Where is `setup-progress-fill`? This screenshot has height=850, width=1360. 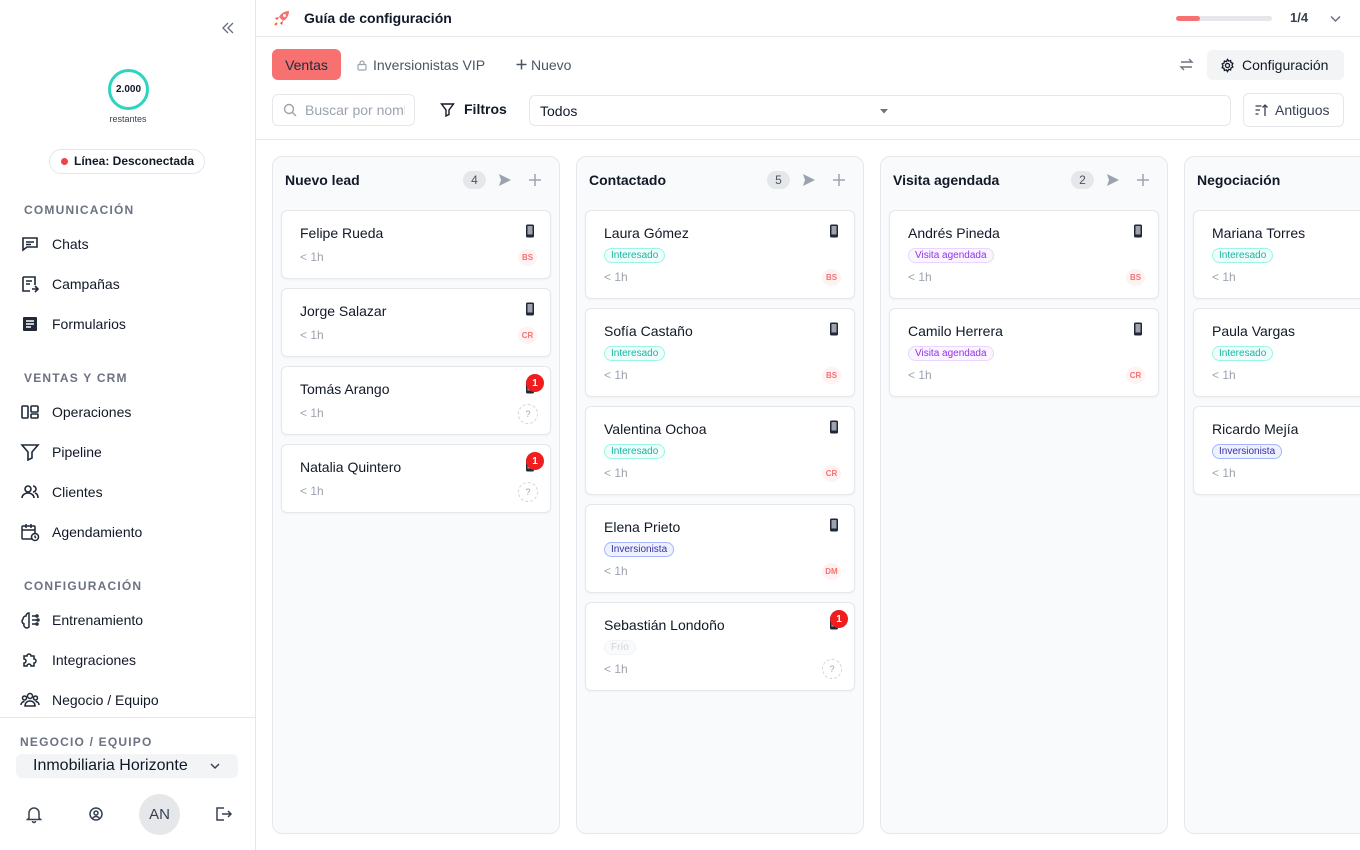 setup-progress-fill is located at coordinates (1188, 18).